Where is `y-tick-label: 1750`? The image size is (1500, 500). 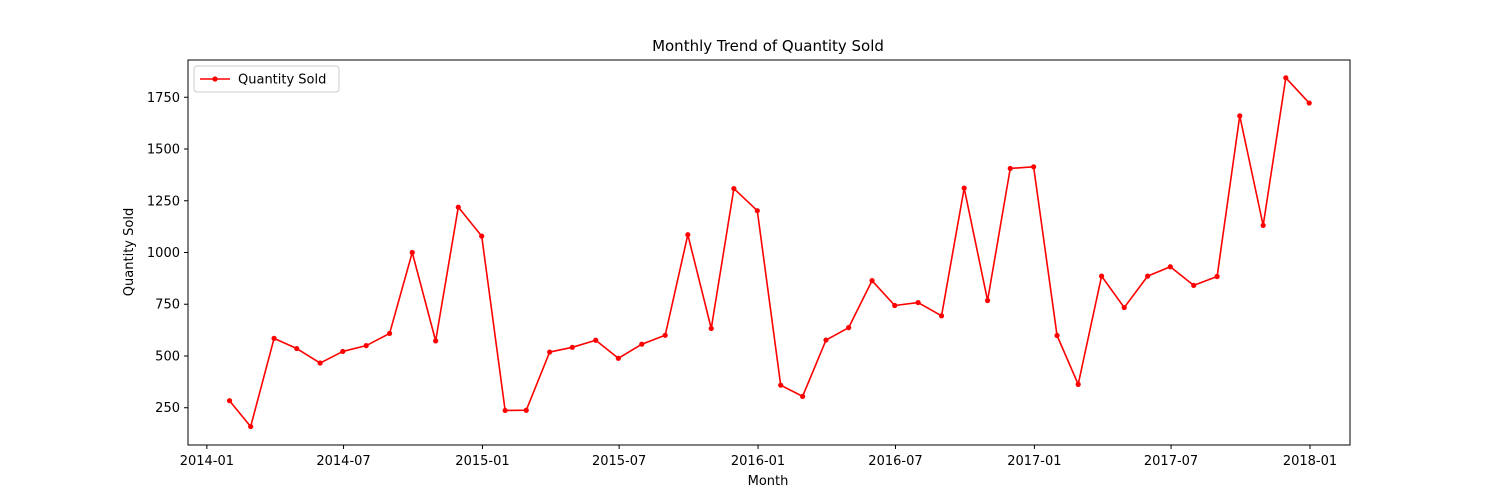
y-tick-label: 1750 is located at coordinates (163, 98).